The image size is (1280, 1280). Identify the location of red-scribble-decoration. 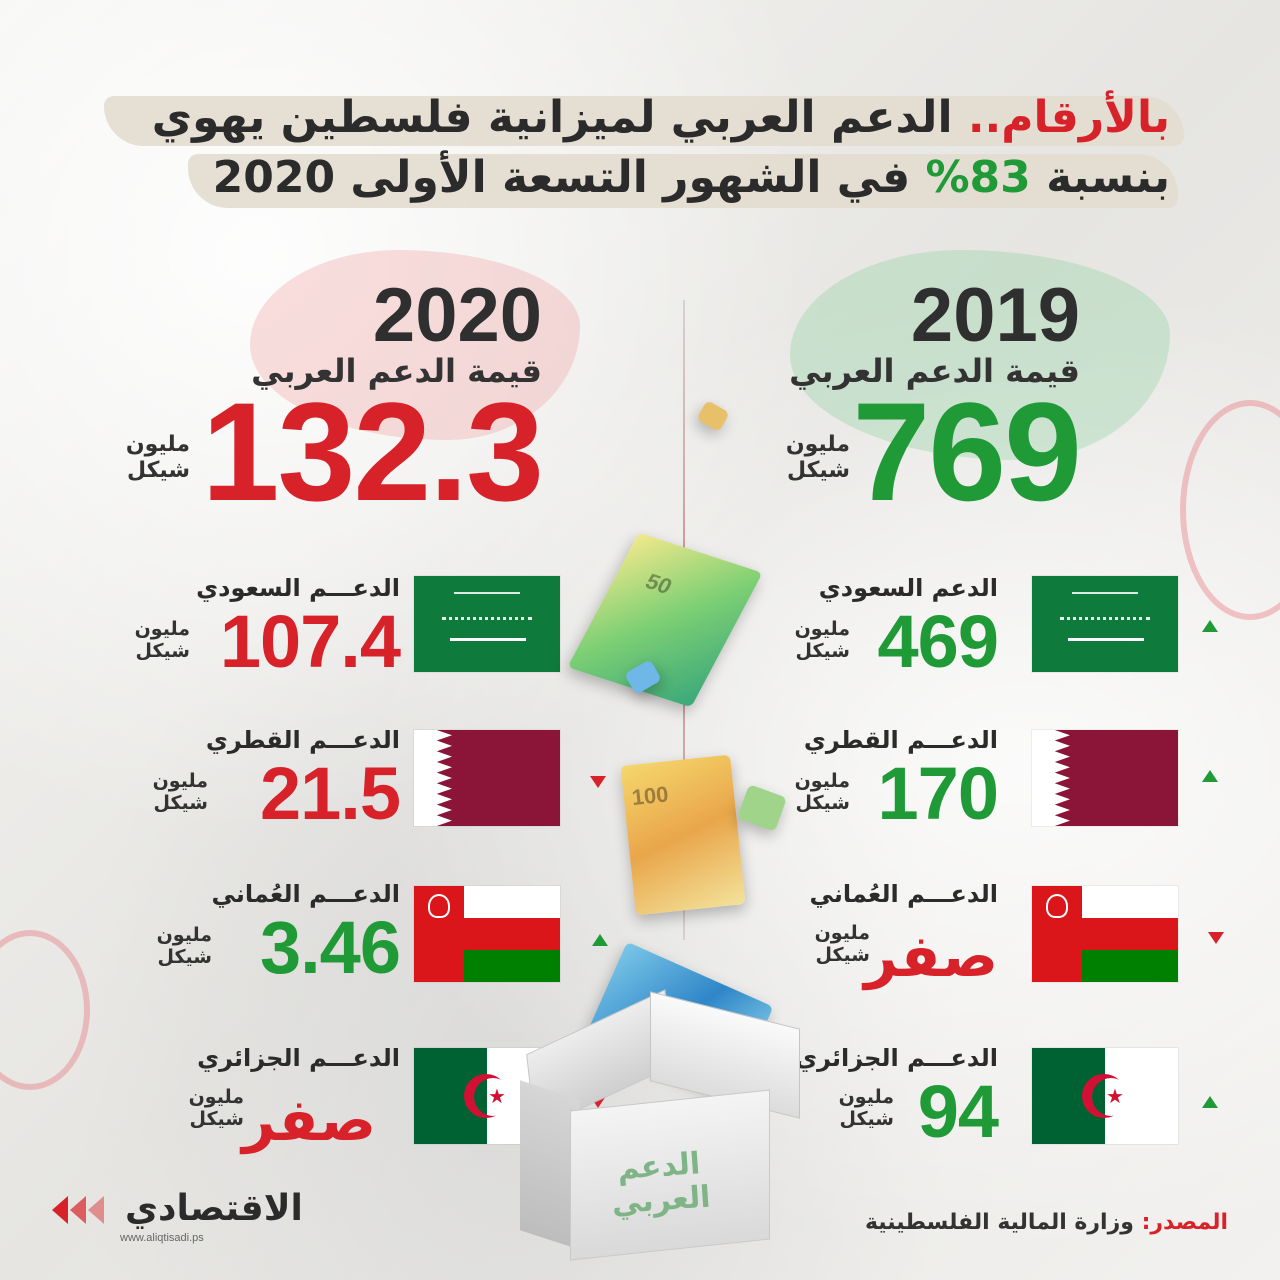
(45, 1010).